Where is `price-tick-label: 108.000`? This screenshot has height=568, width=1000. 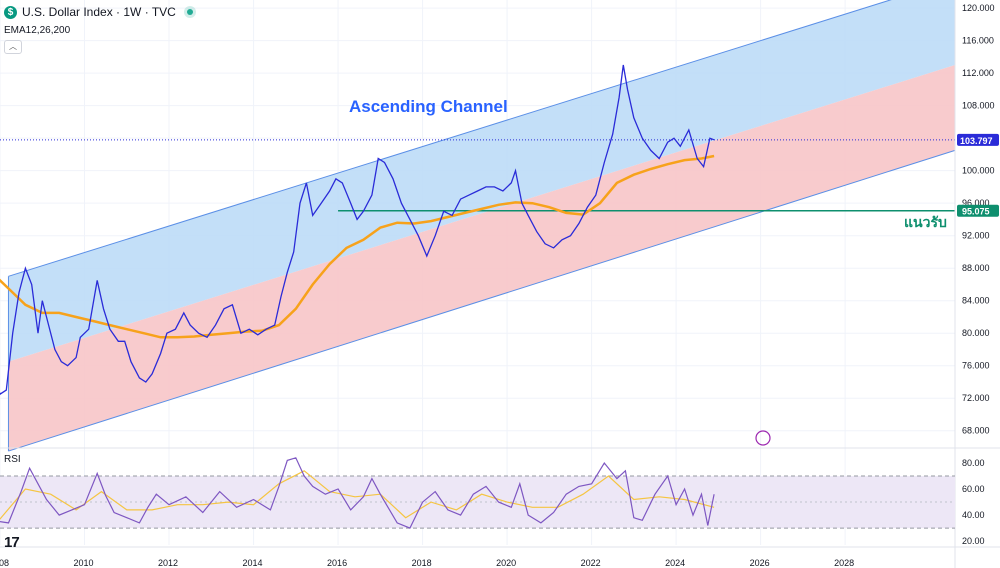 price-tick-label: 108.000 is located at coordinates (978, 106).